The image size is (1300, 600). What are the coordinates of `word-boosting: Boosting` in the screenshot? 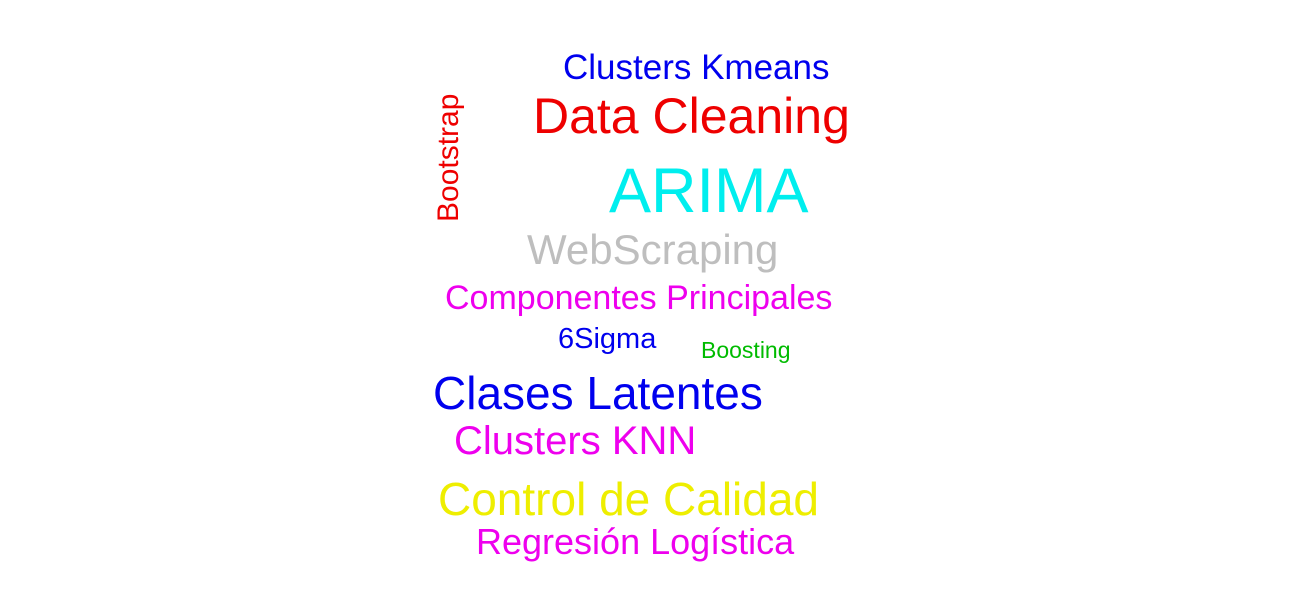 It's located at (746, 350).